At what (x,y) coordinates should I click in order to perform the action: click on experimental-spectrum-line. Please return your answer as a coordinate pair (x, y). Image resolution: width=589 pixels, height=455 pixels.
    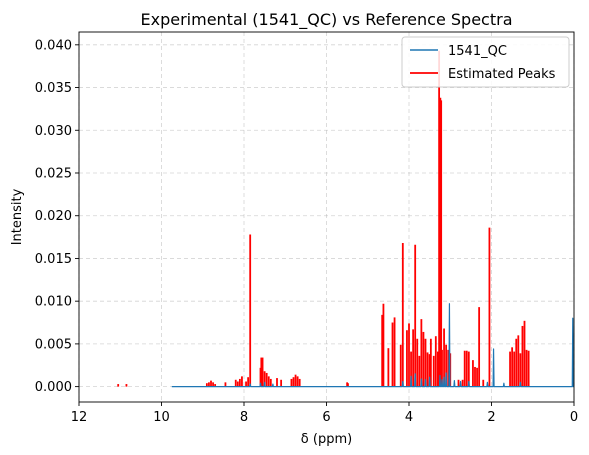
    Looking at the image, I should click on (372, 345).